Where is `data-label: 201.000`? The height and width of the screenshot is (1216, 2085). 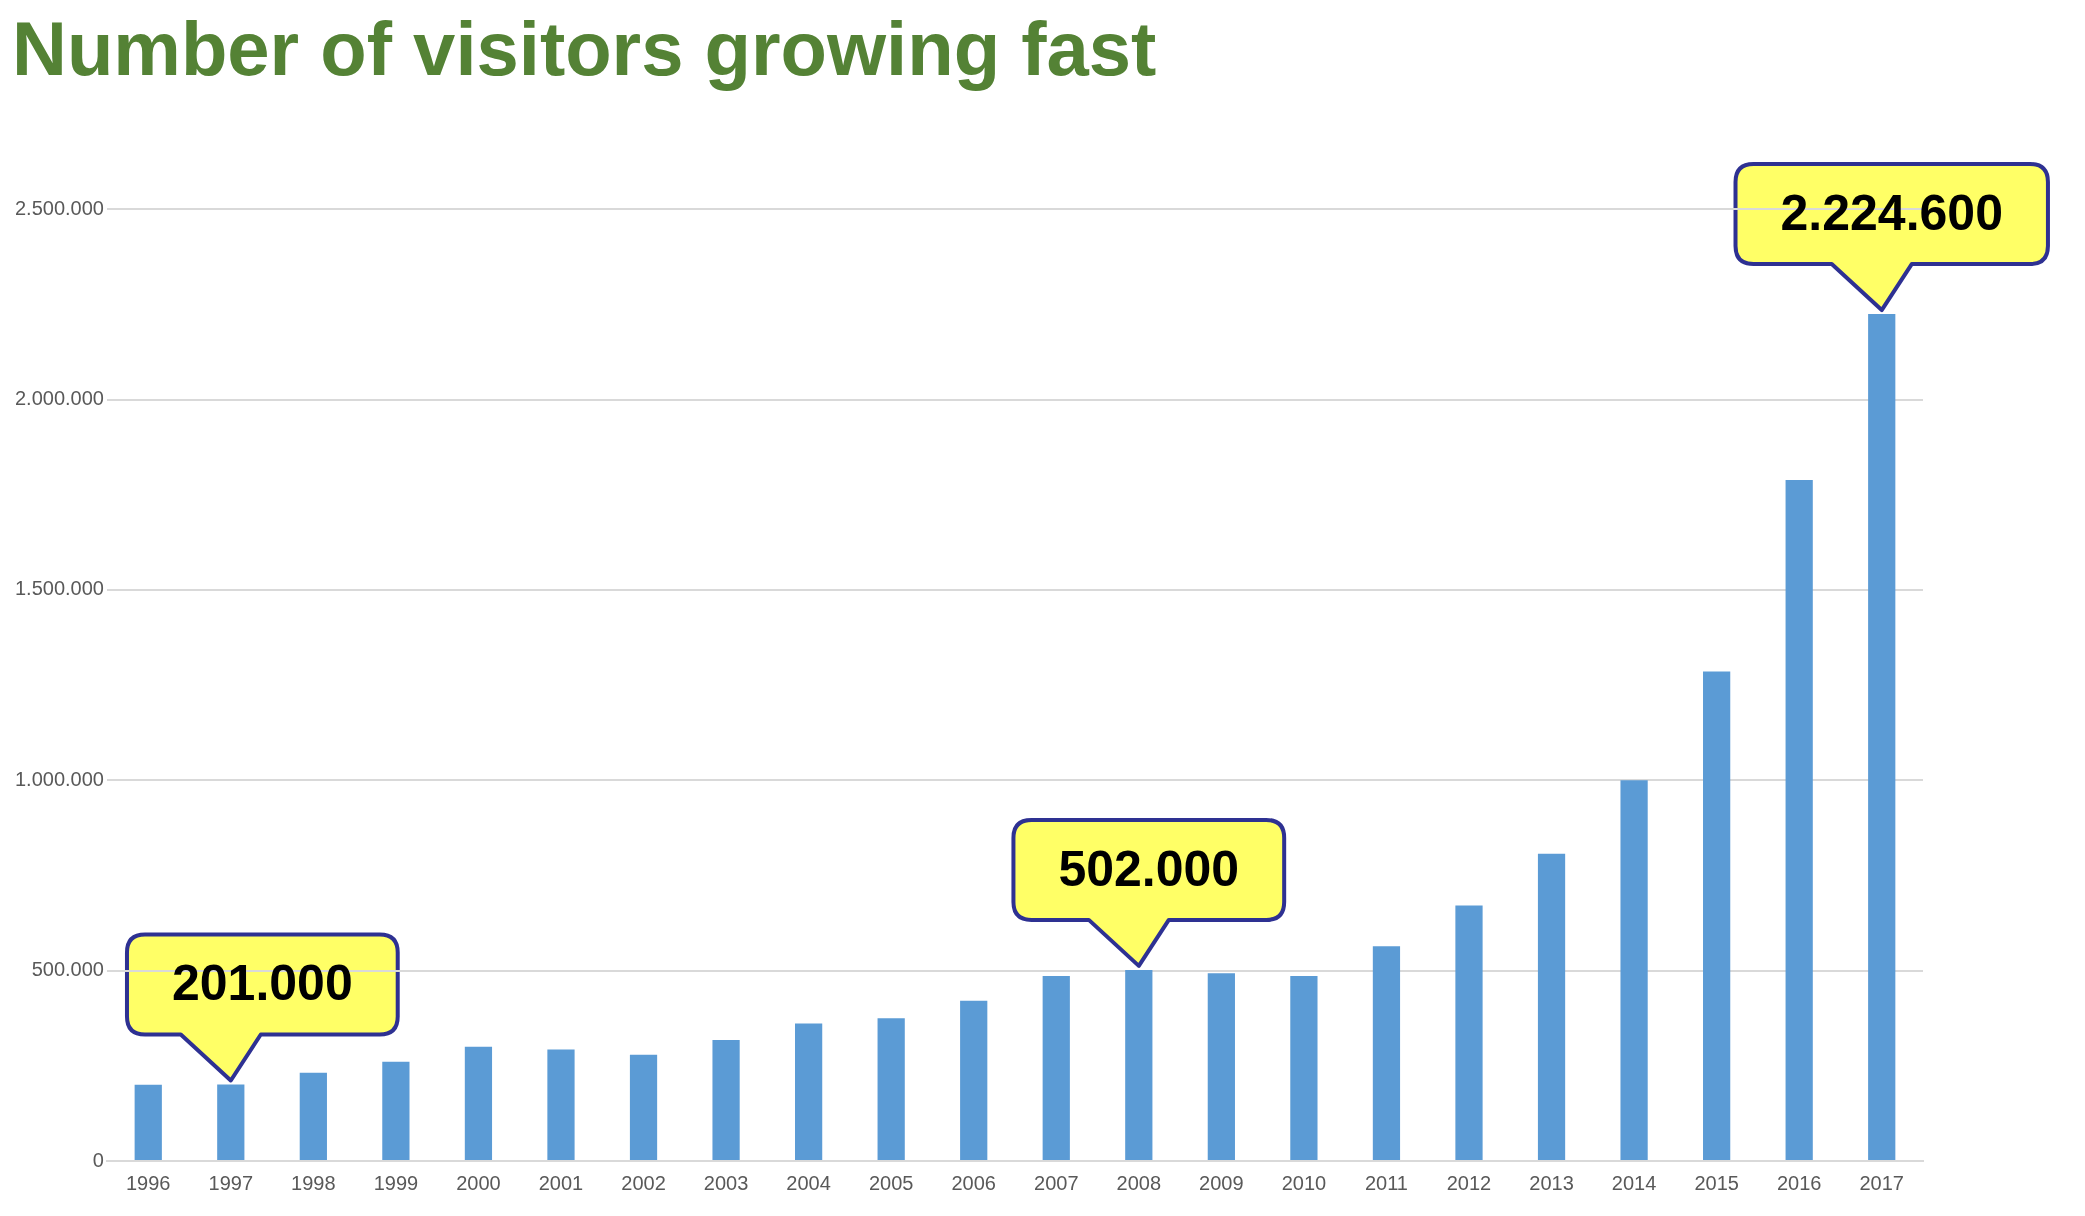
data-label: 201.000 is located at coordinates (262, 983).